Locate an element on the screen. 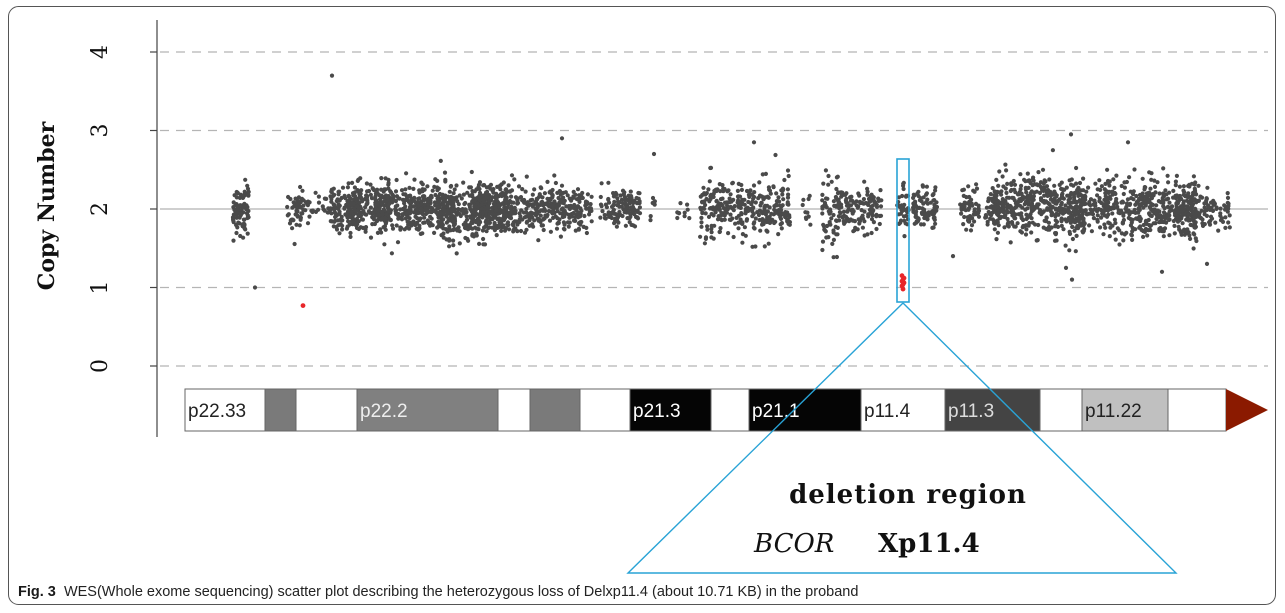  y-tick-label: 4 is located at coordinates (100, 52).